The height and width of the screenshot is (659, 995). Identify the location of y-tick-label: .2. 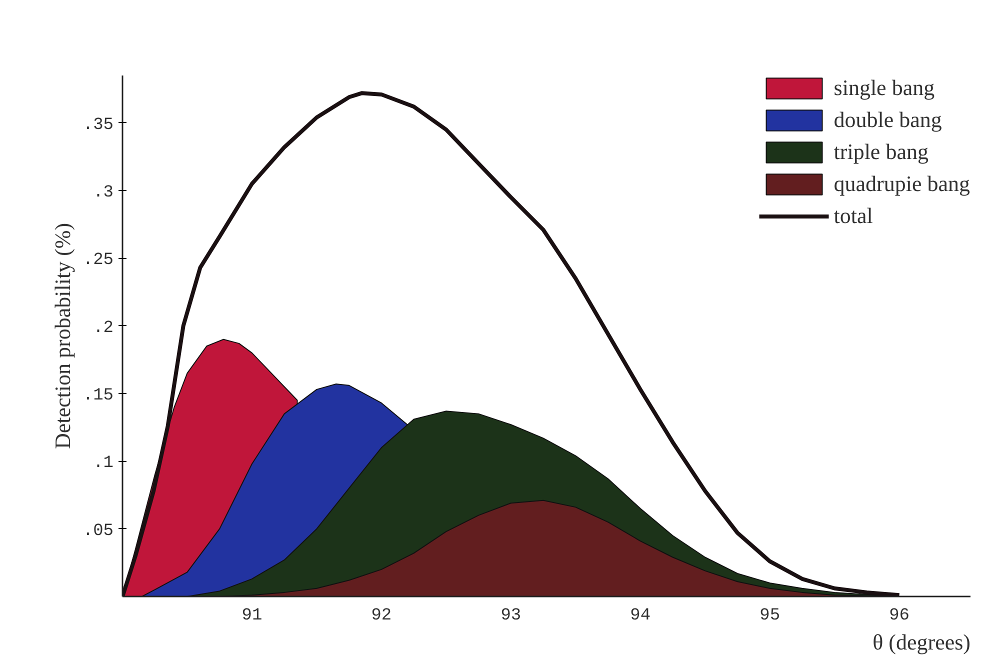
(103, 328).